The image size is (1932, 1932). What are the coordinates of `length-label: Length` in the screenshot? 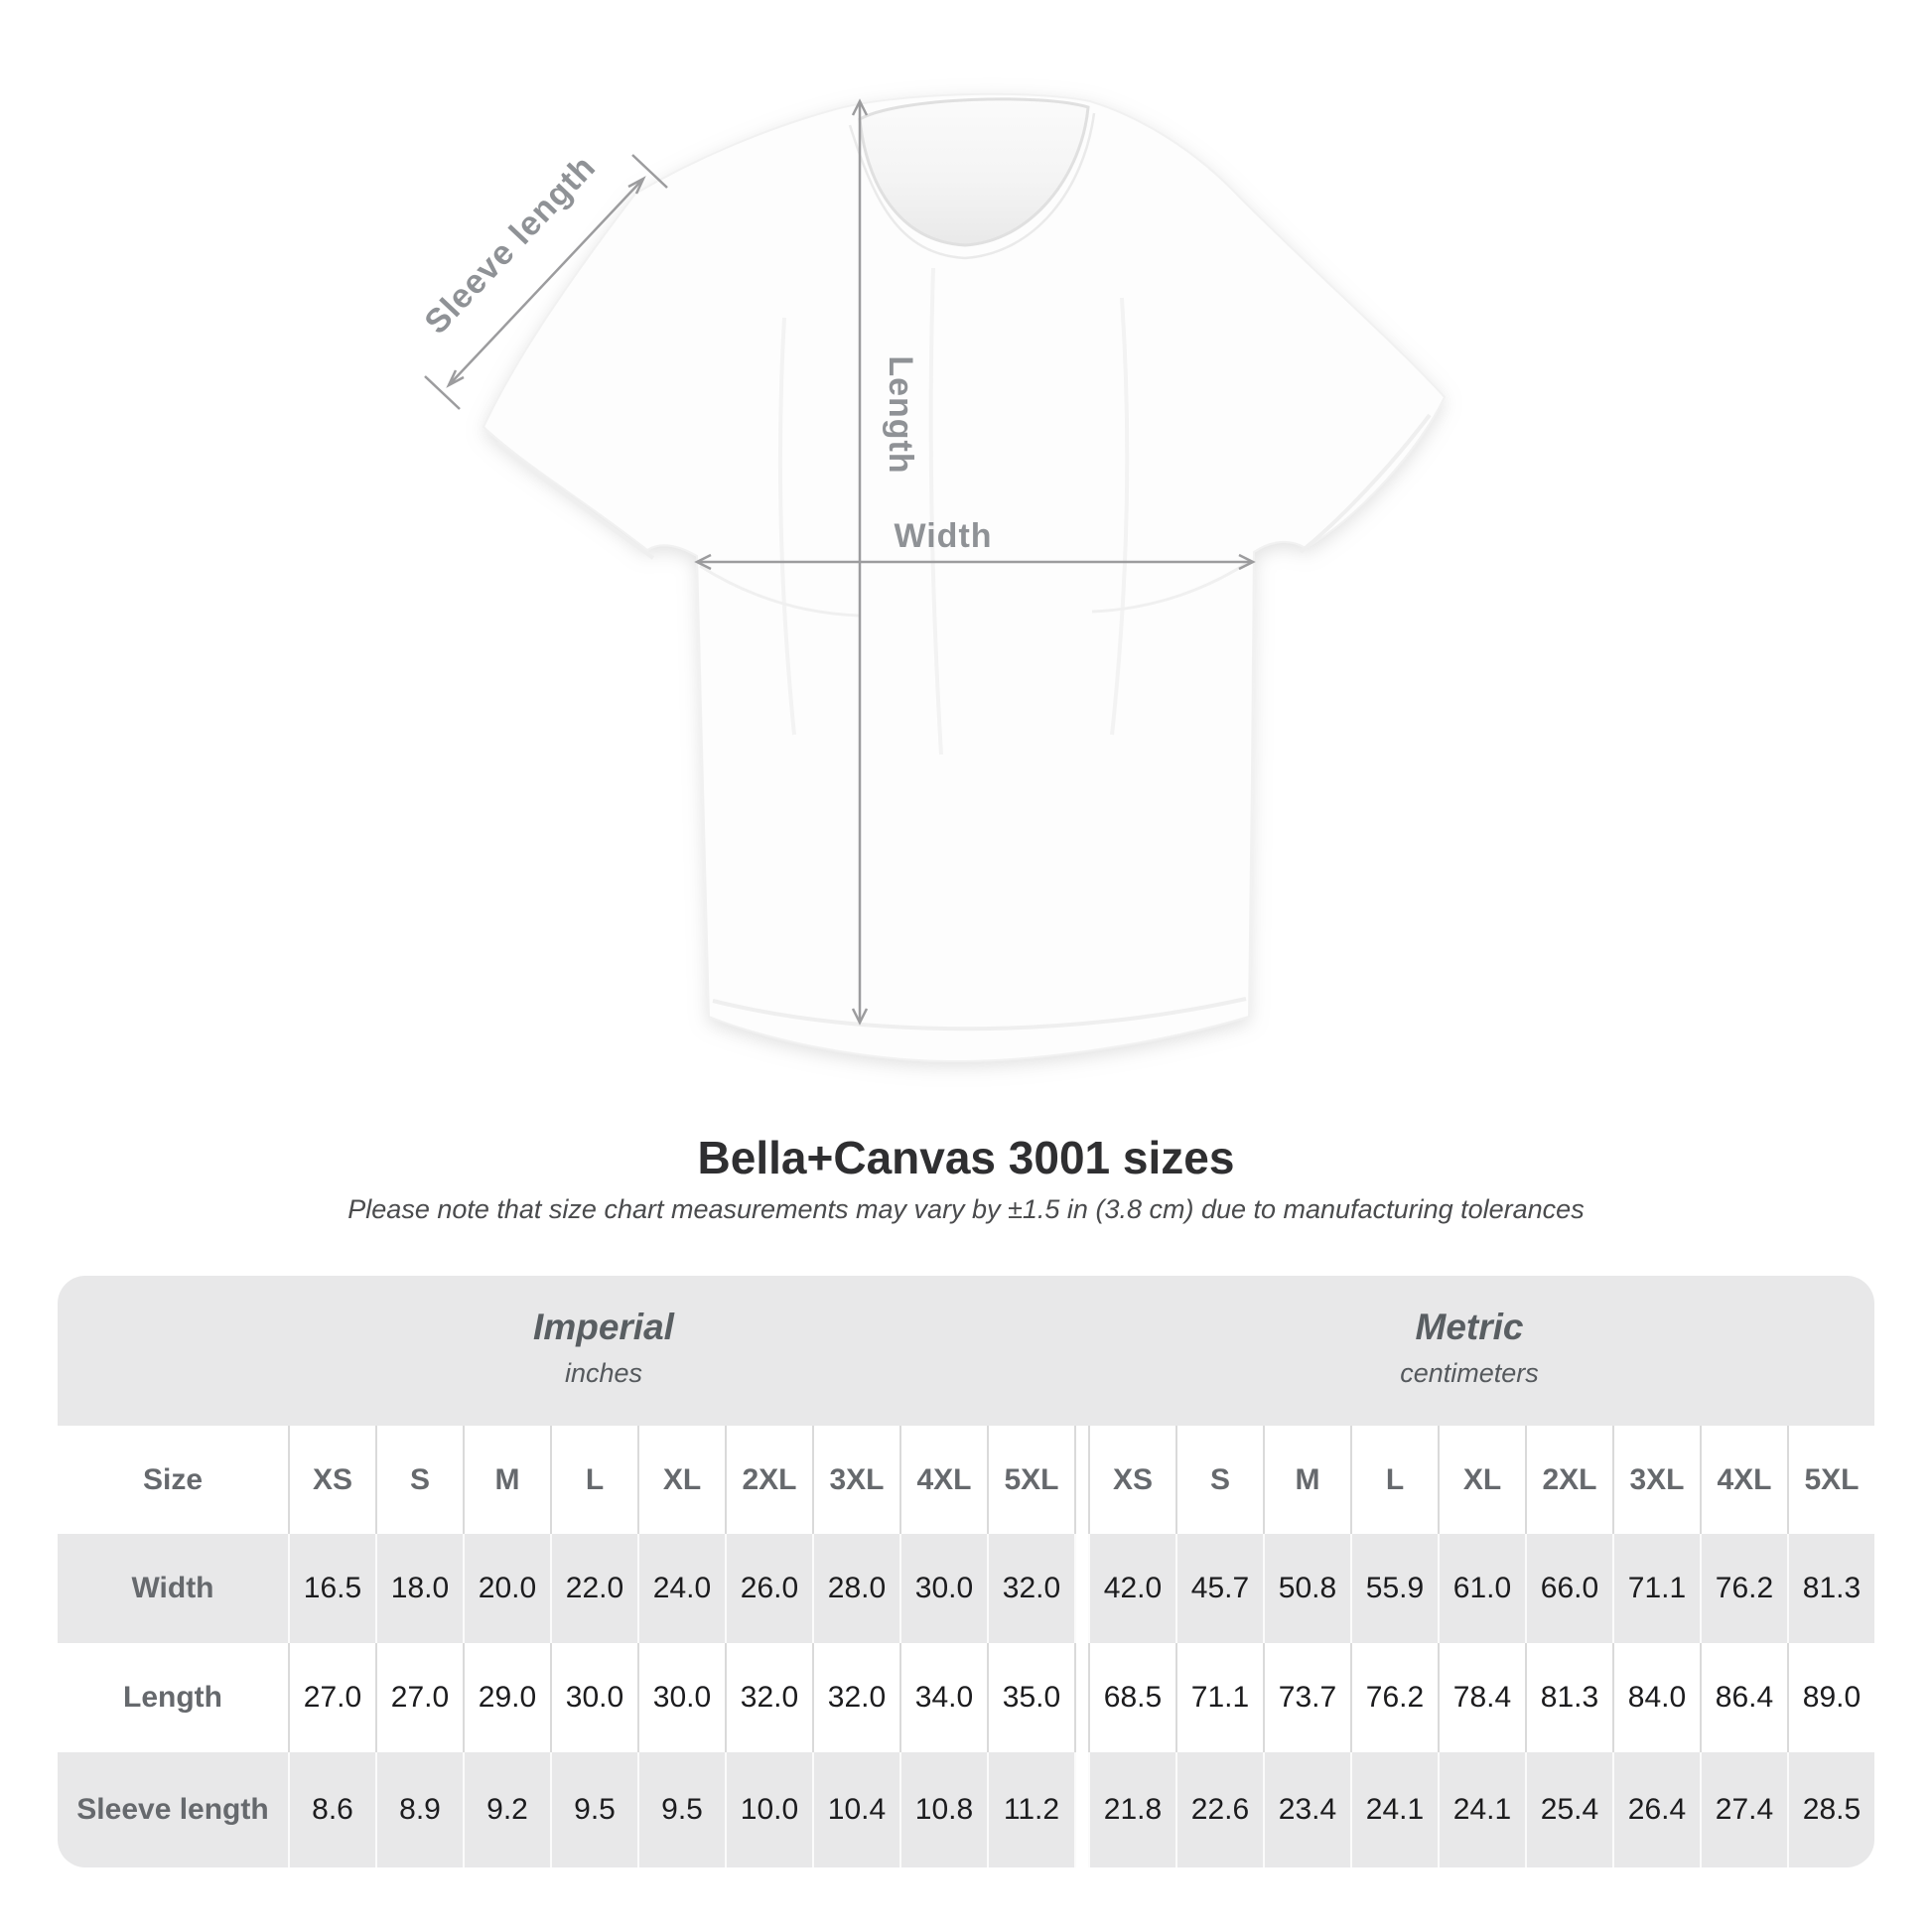 It's located at (901, 415).